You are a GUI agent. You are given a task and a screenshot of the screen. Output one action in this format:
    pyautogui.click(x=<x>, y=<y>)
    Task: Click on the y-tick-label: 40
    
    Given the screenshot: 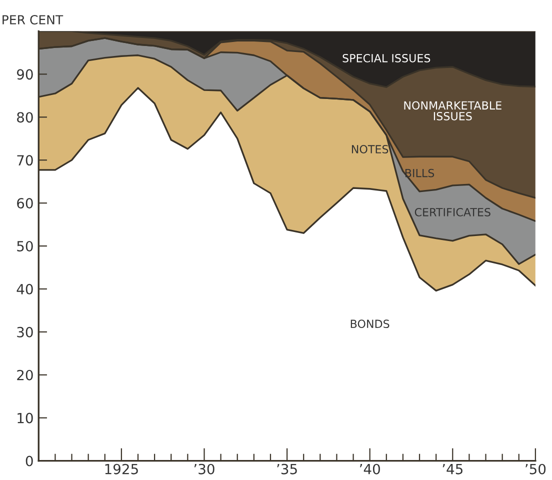 What is the action you would take?
    pyautogui.click(x=24, y=289)
    